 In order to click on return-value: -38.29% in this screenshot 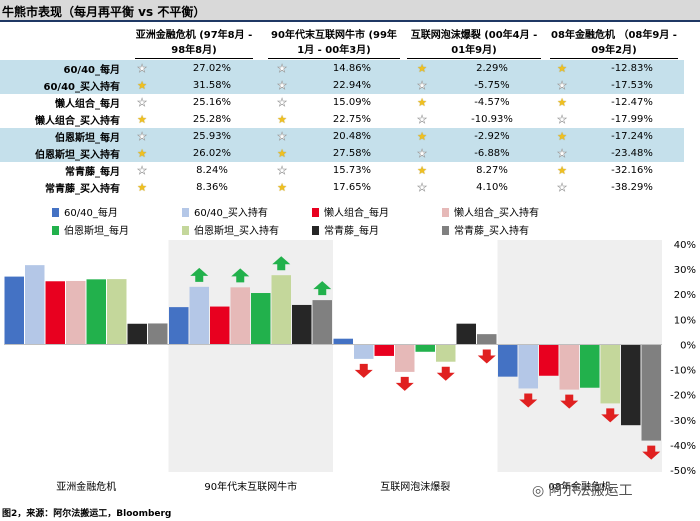, I will do `click(632, 187)`.